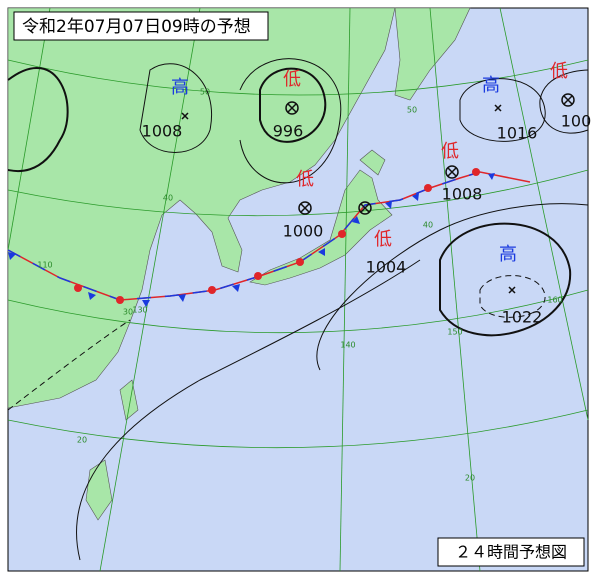  I want to click on pressure-label: 1022, so click(522, 317).